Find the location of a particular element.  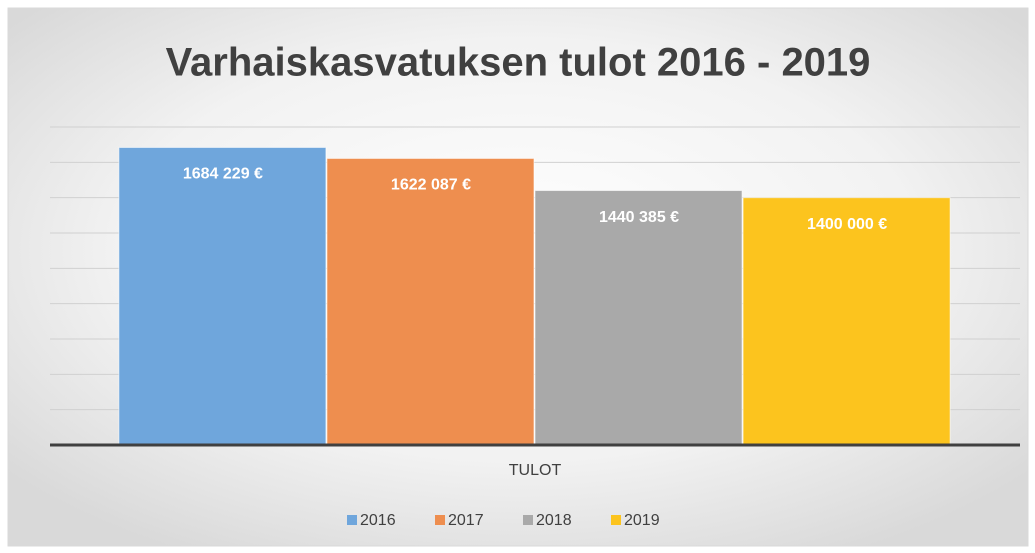

legend-label: 2018 is located at coordinates (554, 520).